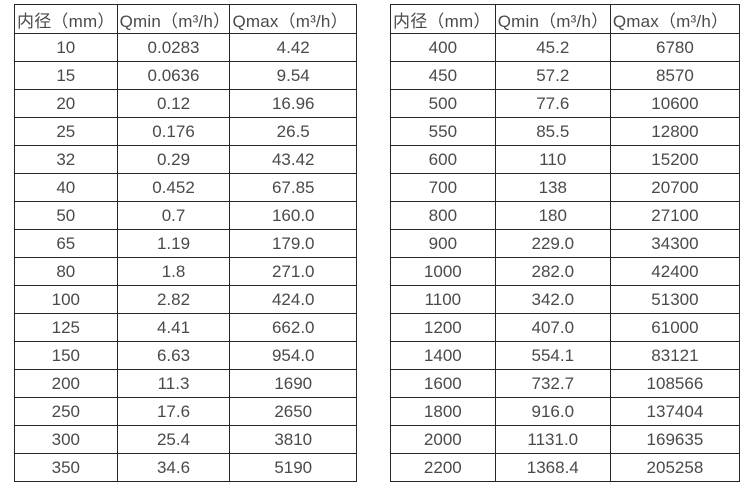 This screenshot has height=483, width=750. I want to click on table-cell: 0.0283, so click(173, 47).